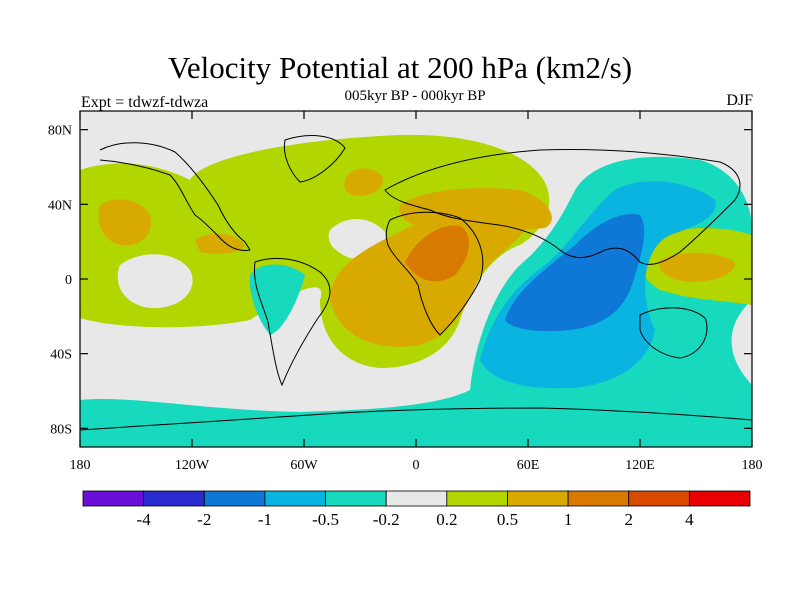 This screenshot has height=600, width=800. I want to click on field-neg-andes, so click(277, 299).